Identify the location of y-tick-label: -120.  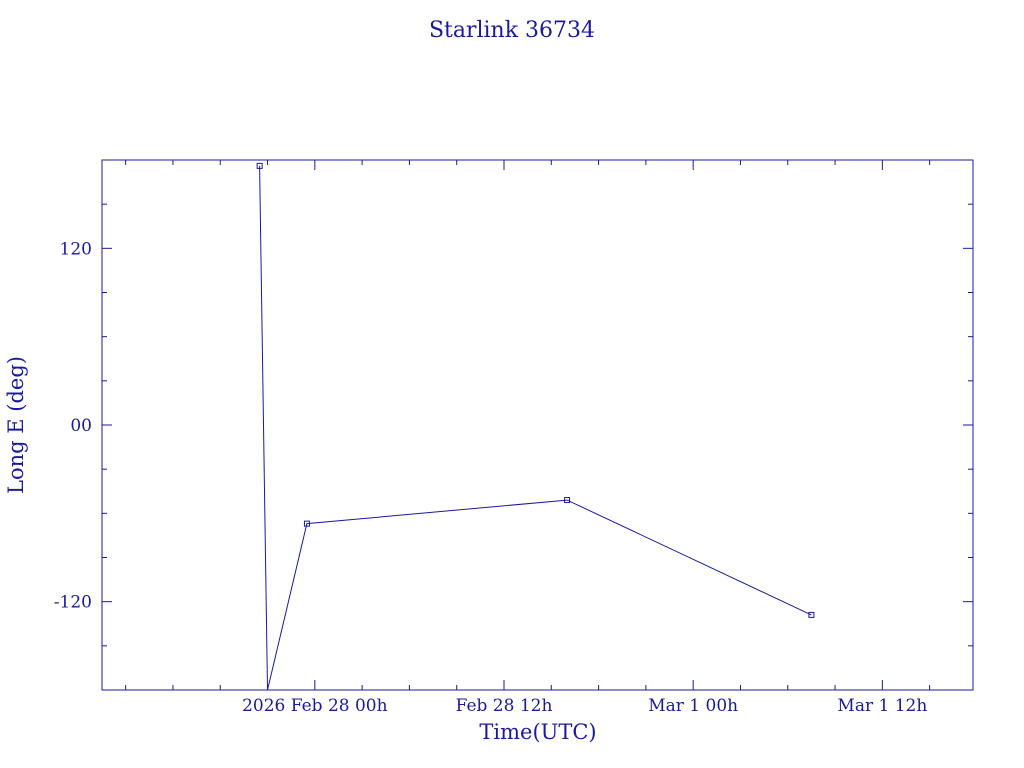
(73, 603).